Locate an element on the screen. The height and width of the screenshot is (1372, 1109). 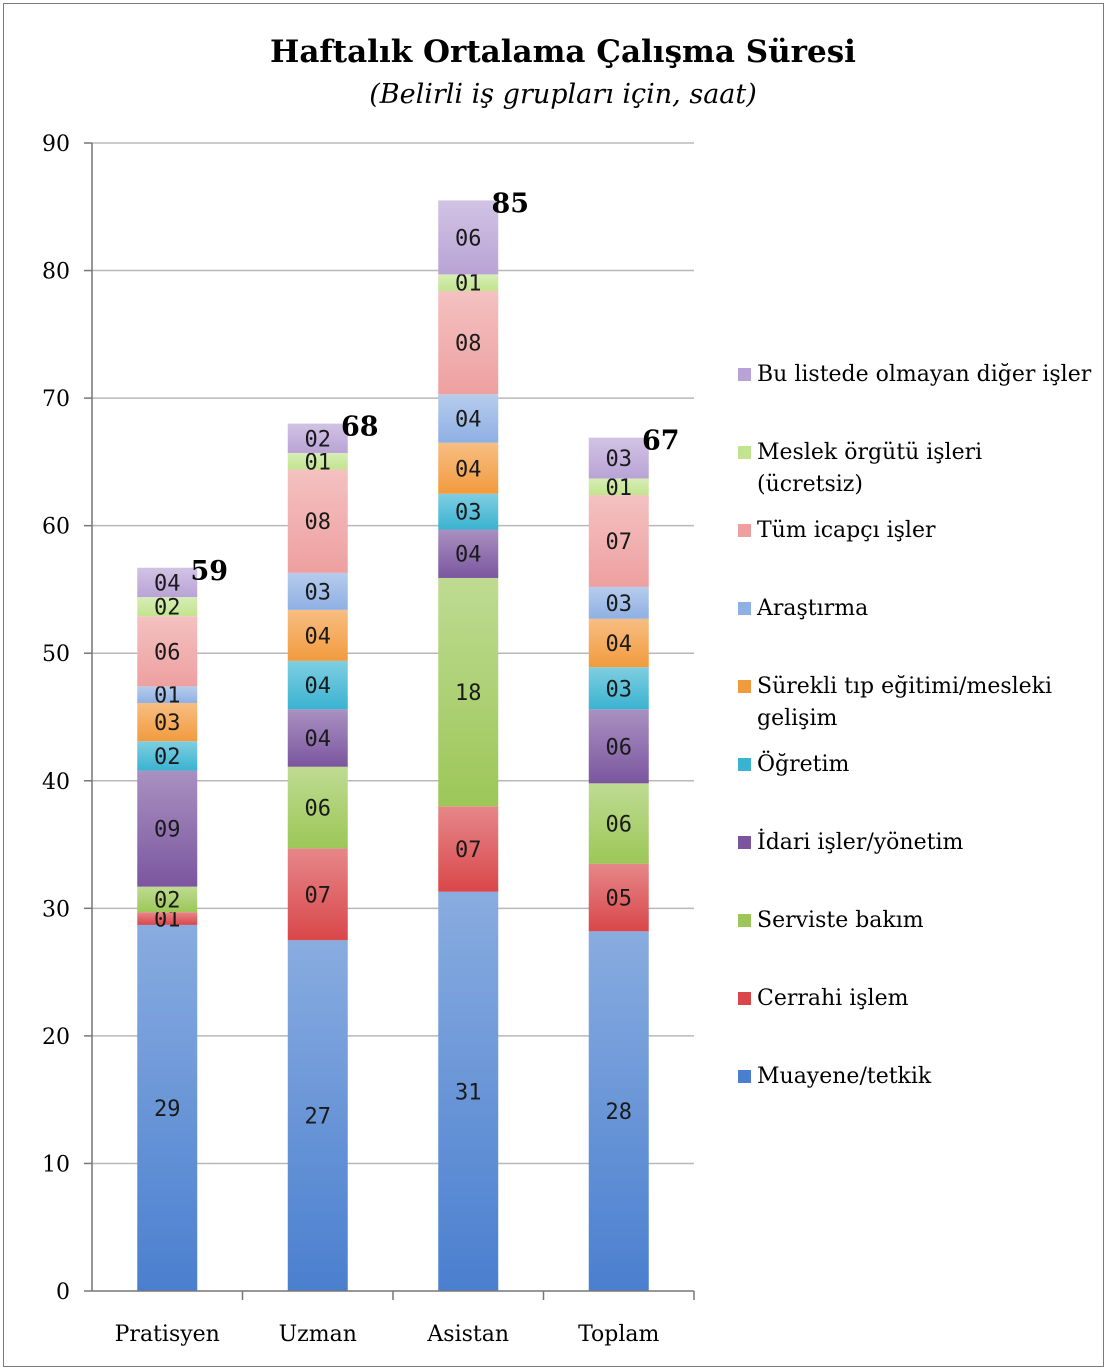
bar-toplam-surekli-tip-egitimi-mesleki-gelisim is located at coordinates (618, 643).